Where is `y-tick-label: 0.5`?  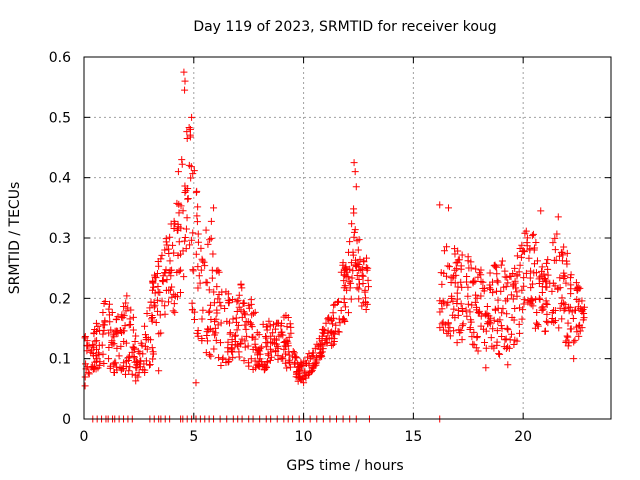 y-tick-label: 0.5 is located at coordinates (60, 118).